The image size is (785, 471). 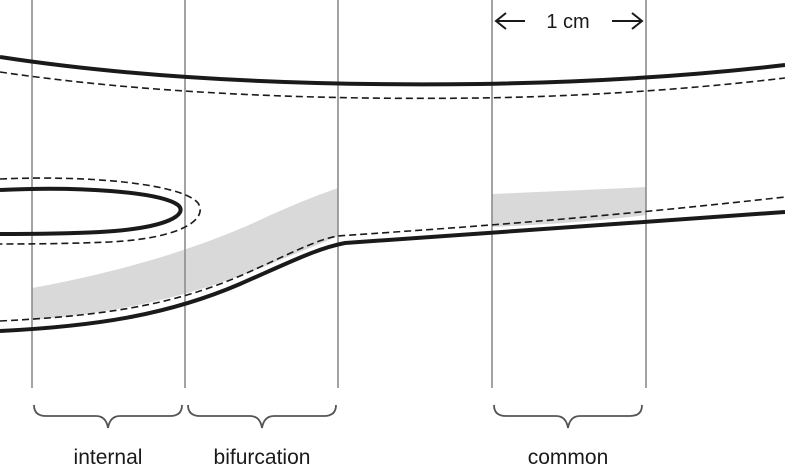 I want to click on brace-common, so click(x=568, y=416).